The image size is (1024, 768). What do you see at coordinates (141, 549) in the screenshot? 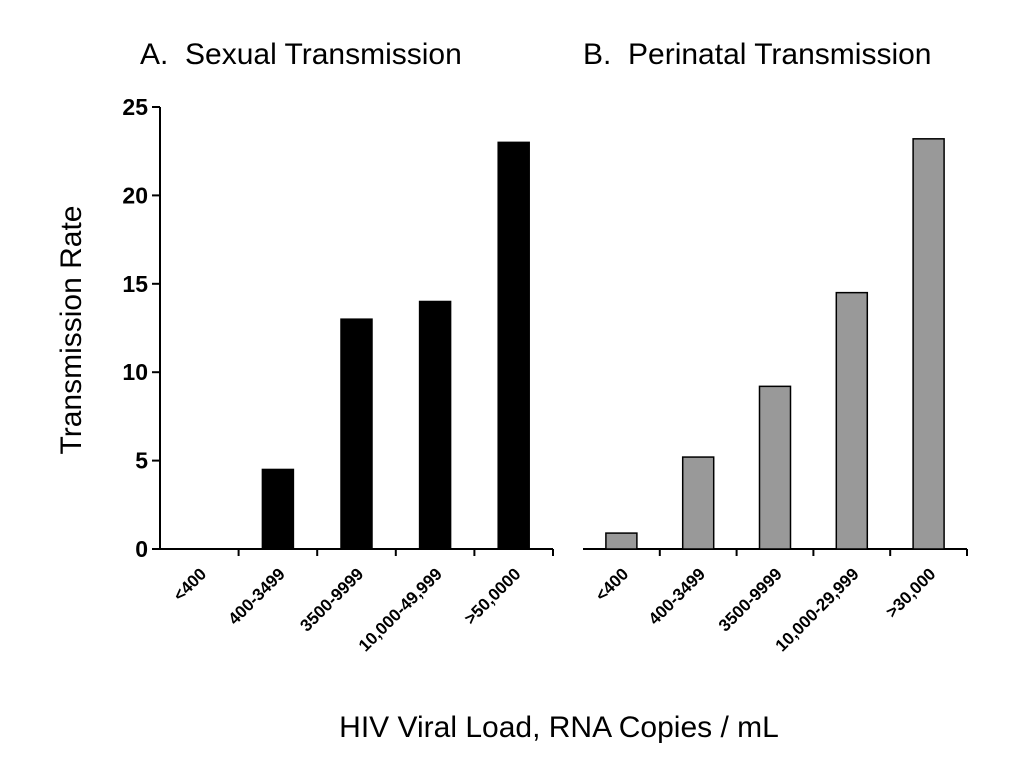
I see `y-tick-label: 0` at bounding box center [141, 549].